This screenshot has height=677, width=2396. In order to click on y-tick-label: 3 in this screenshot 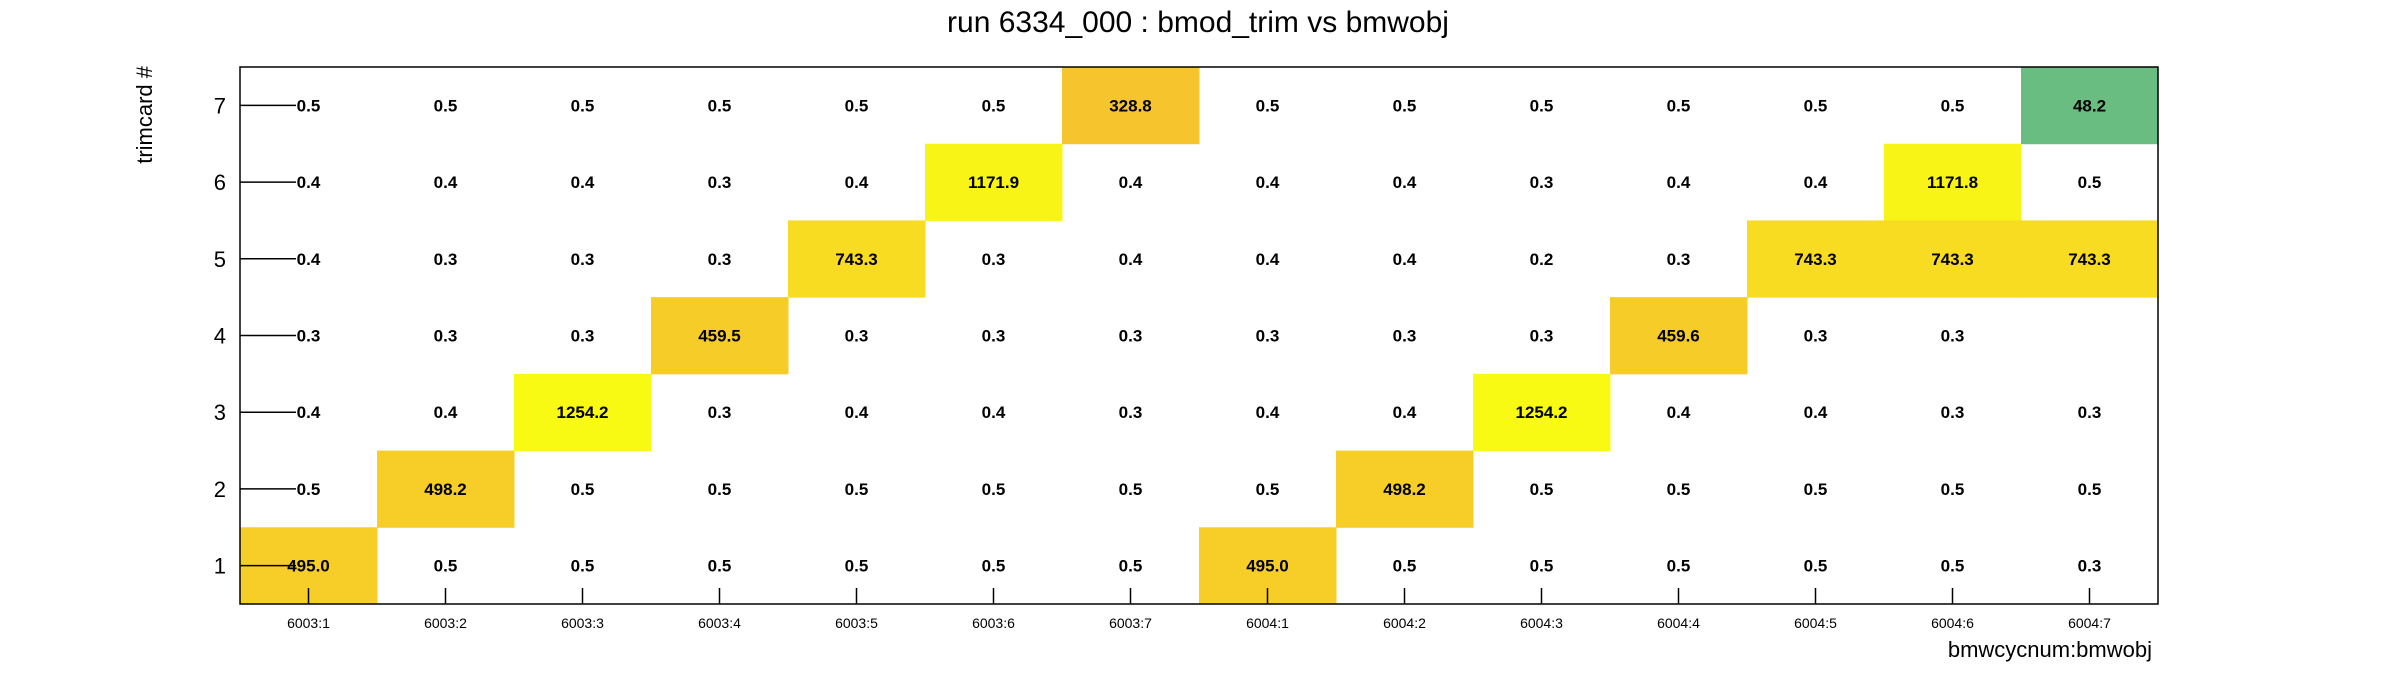, I will do `click(220, 412)`.